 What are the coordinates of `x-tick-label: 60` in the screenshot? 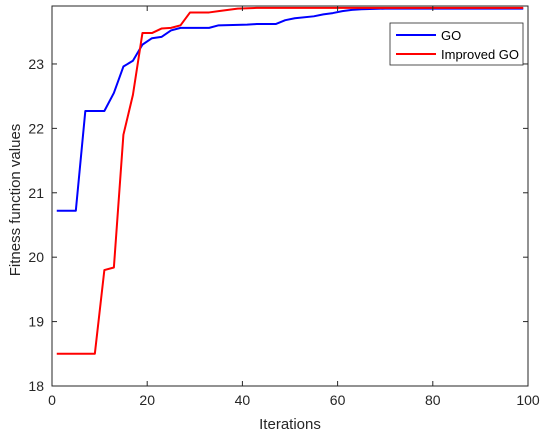 It's located at (338, 400).